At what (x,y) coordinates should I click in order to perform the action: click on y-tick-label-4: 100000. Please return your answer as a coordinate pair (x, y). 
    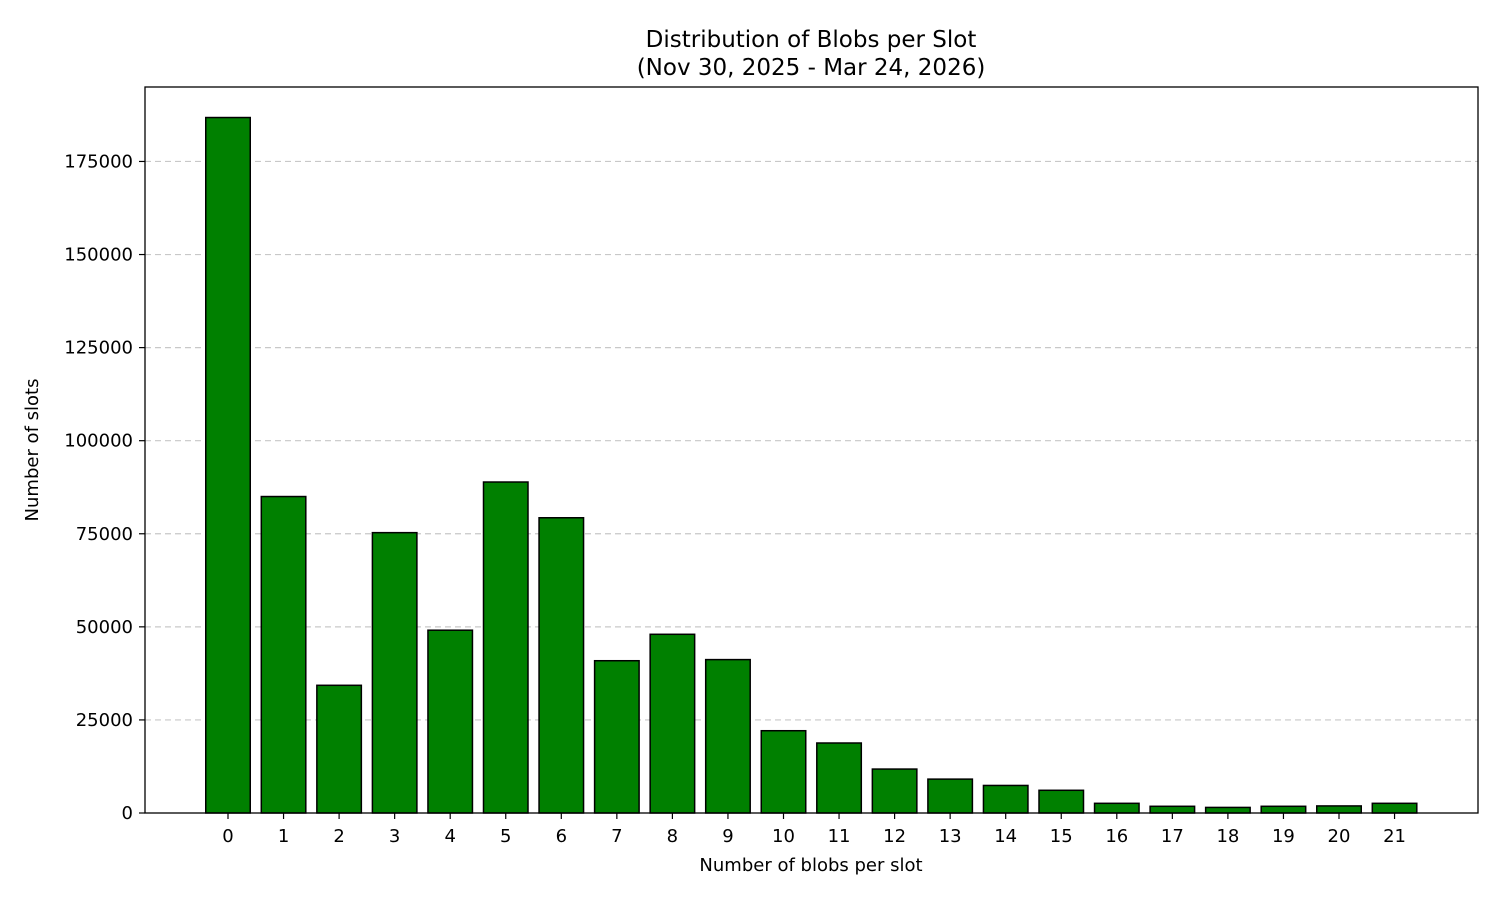
    Looking at the image, I should click on (98, 441).